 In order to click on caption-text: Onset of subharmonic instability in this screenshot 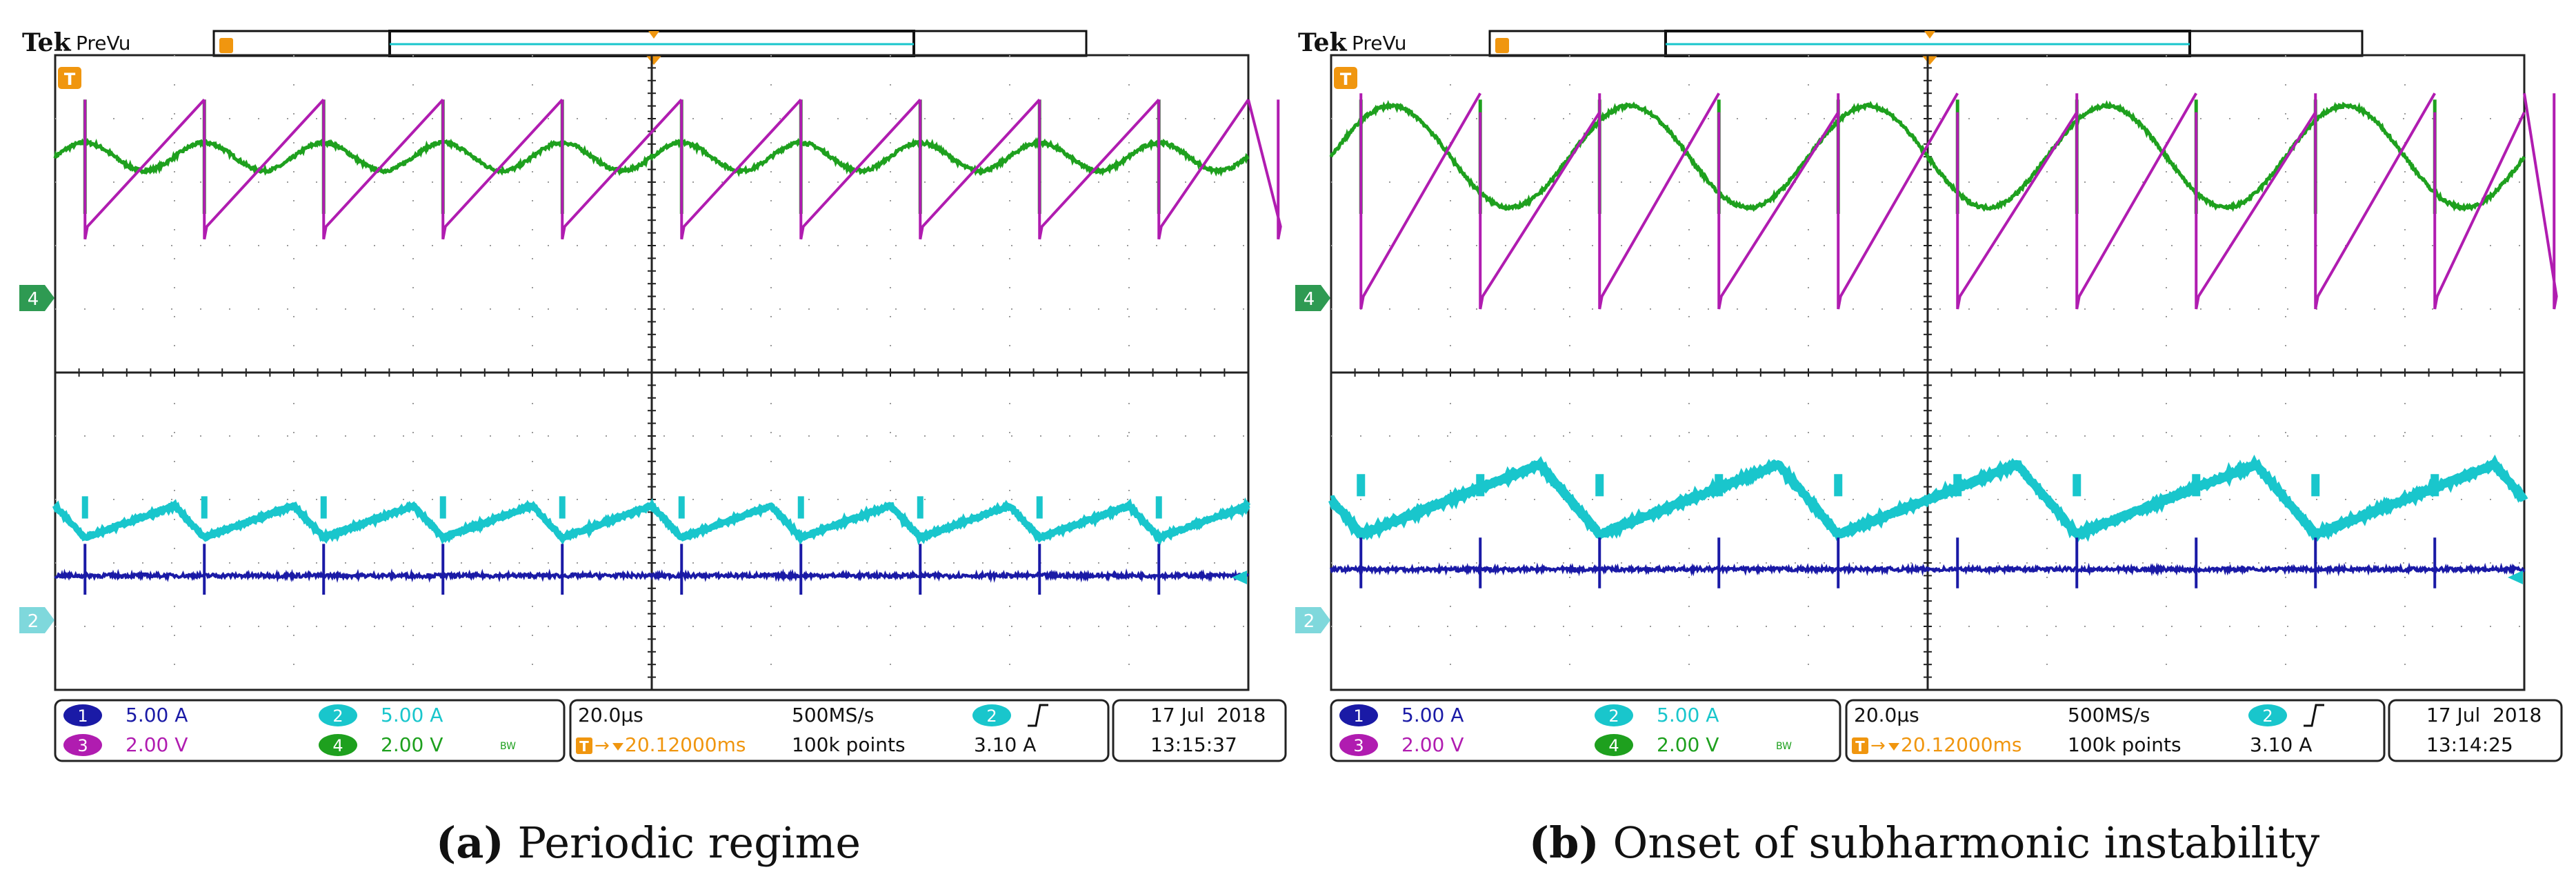, I will do `click(1966, 842)`.